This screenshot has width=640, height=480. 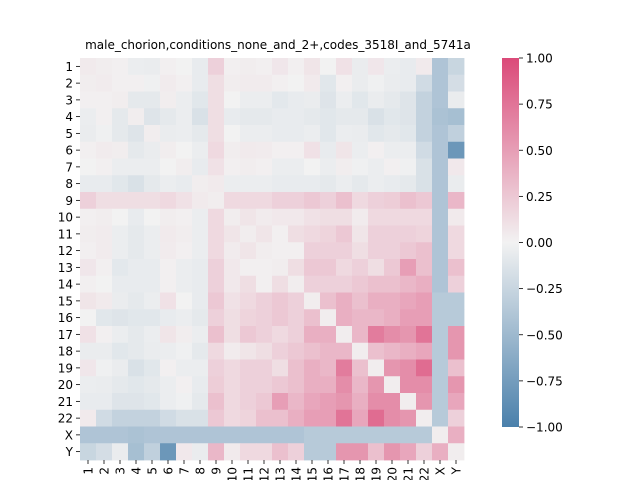 What do you see at coordinates (313, 473) in the screenshot?
I see `x-tick-label: 15` at bounding box center [313, 473].